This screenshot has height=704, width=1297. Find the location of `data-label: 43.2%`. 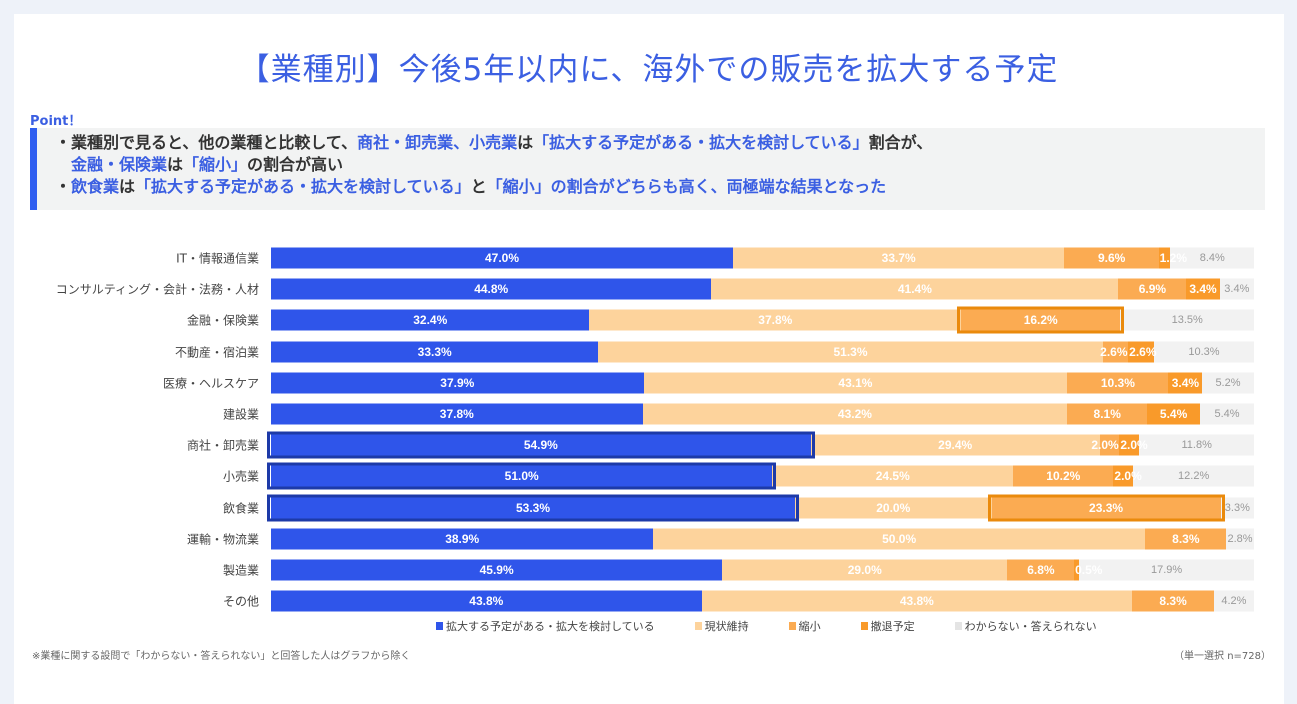

data-label: 43.2% is located at coordinates (854, 414).